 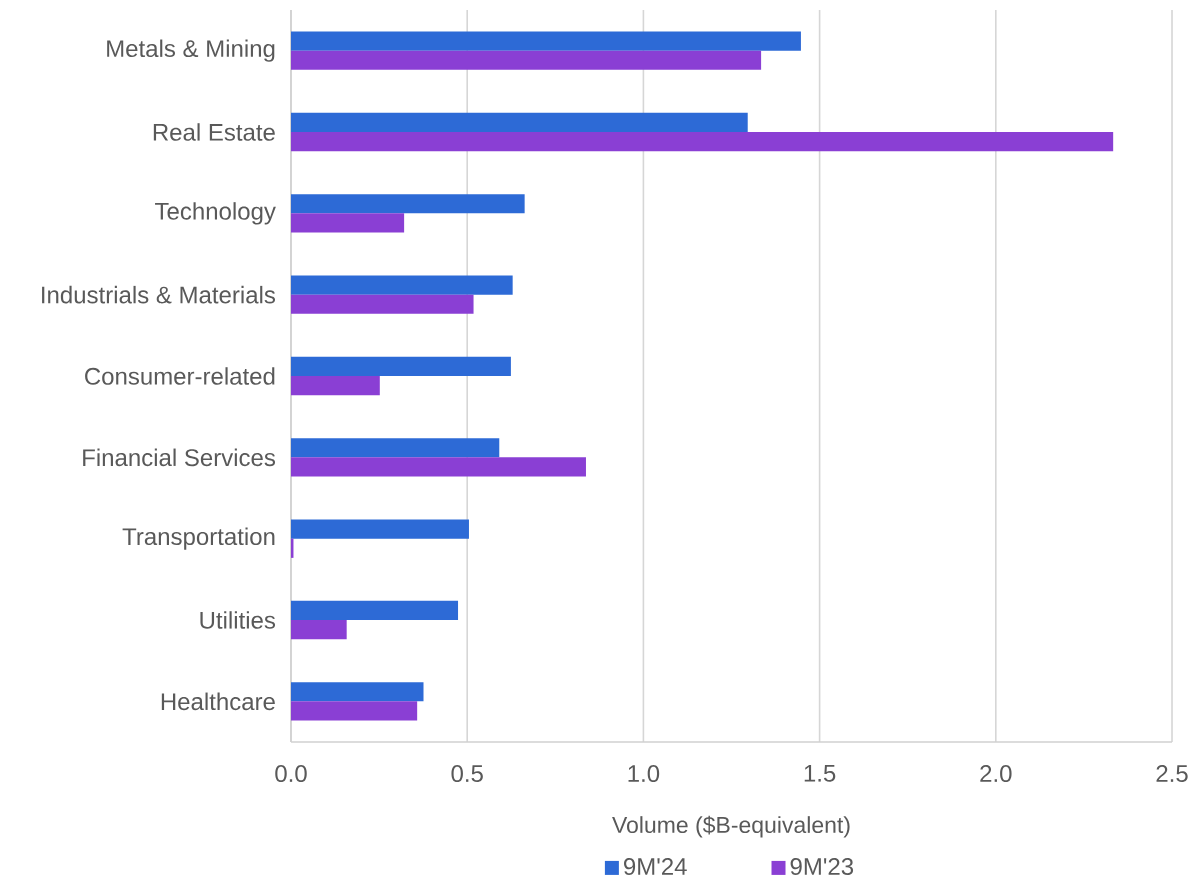 I want to click on y-tick-label: Industrials & Materials, so click(x=159, y=294).